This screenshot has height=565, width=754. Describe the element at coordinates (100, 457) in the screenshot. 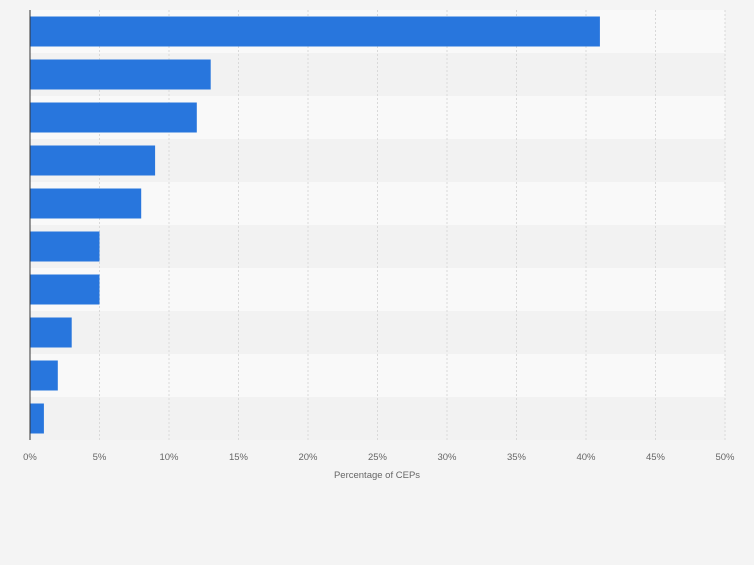

I see `x-tick-label-5: 5%` at that location.